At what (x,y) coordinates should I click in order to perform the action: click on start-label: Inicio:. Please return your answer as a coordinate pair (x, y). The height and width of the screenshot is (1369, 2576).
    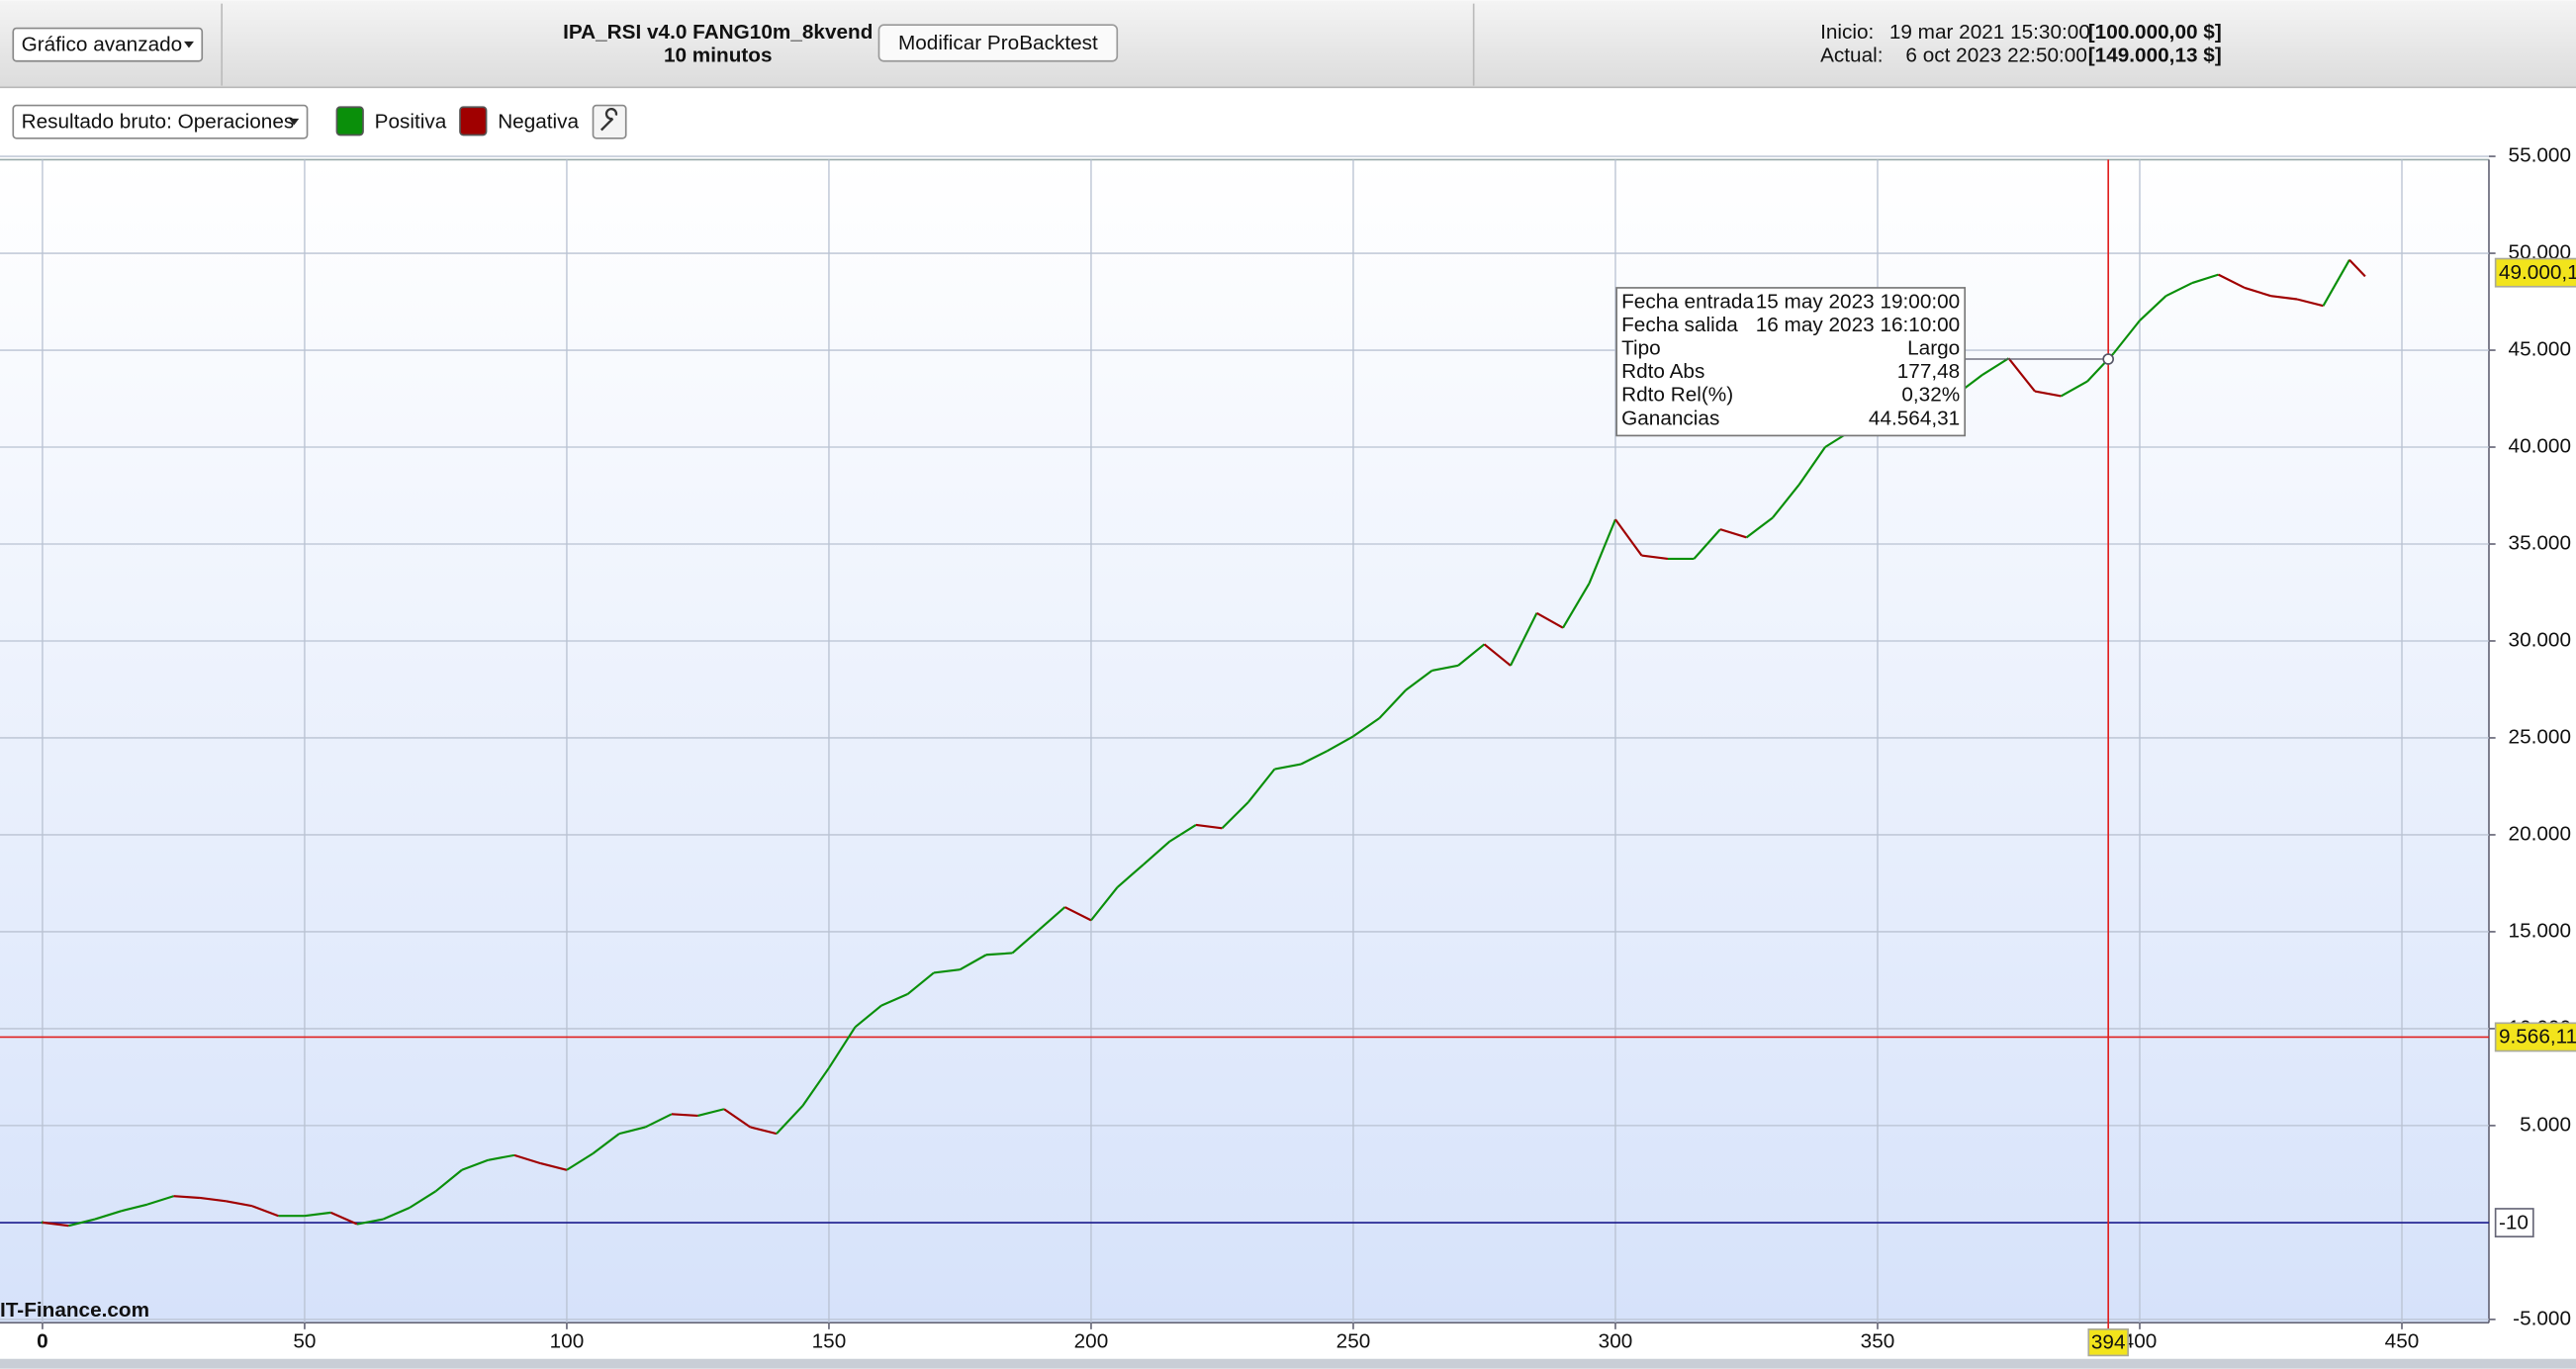
    Looking at the image, I should click on (1847, 32).